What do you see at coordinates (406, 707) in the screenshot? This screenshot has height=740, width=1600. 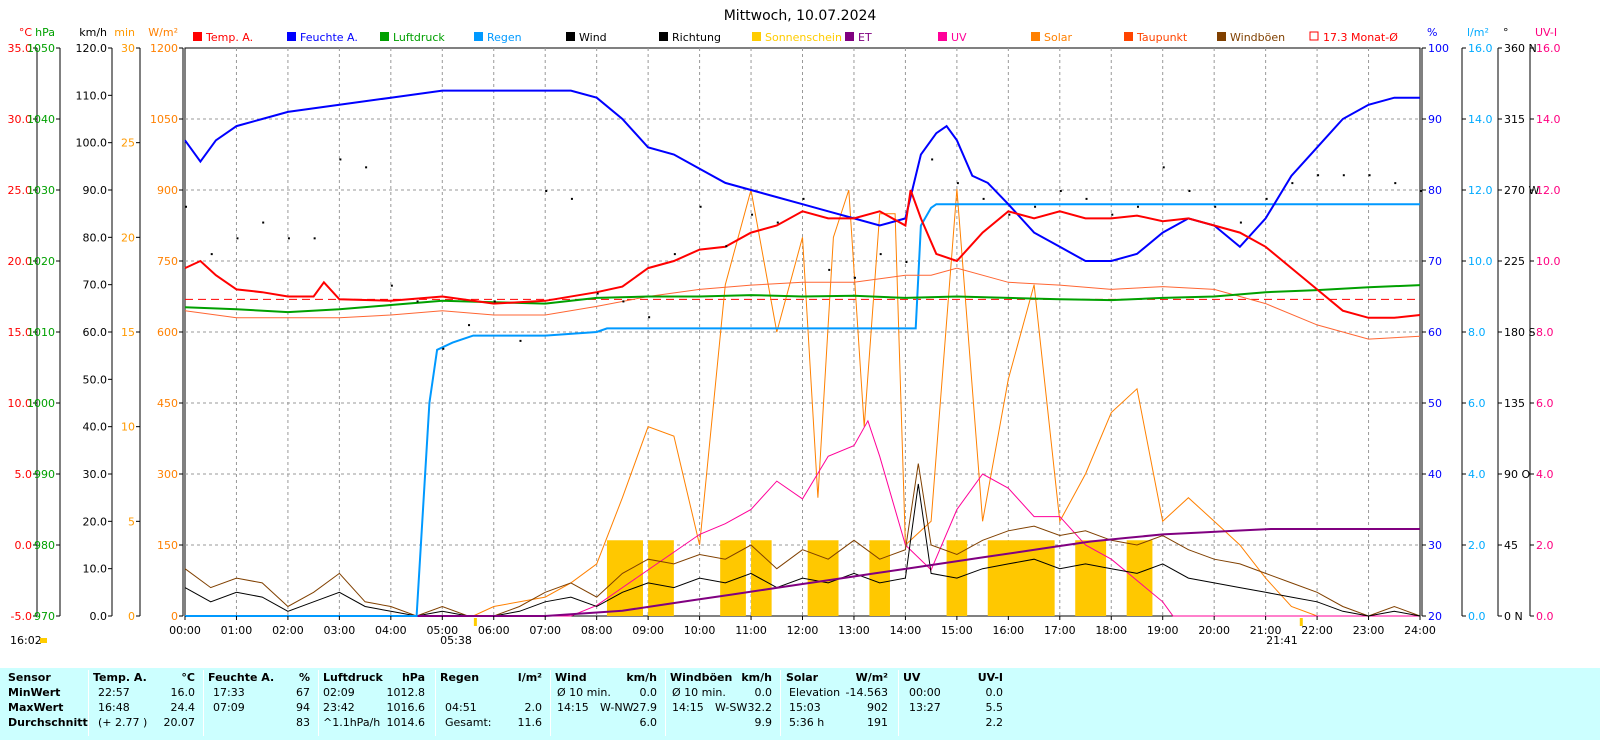 I see `stats-value: 1016.6` at bounding box center [406, 707].